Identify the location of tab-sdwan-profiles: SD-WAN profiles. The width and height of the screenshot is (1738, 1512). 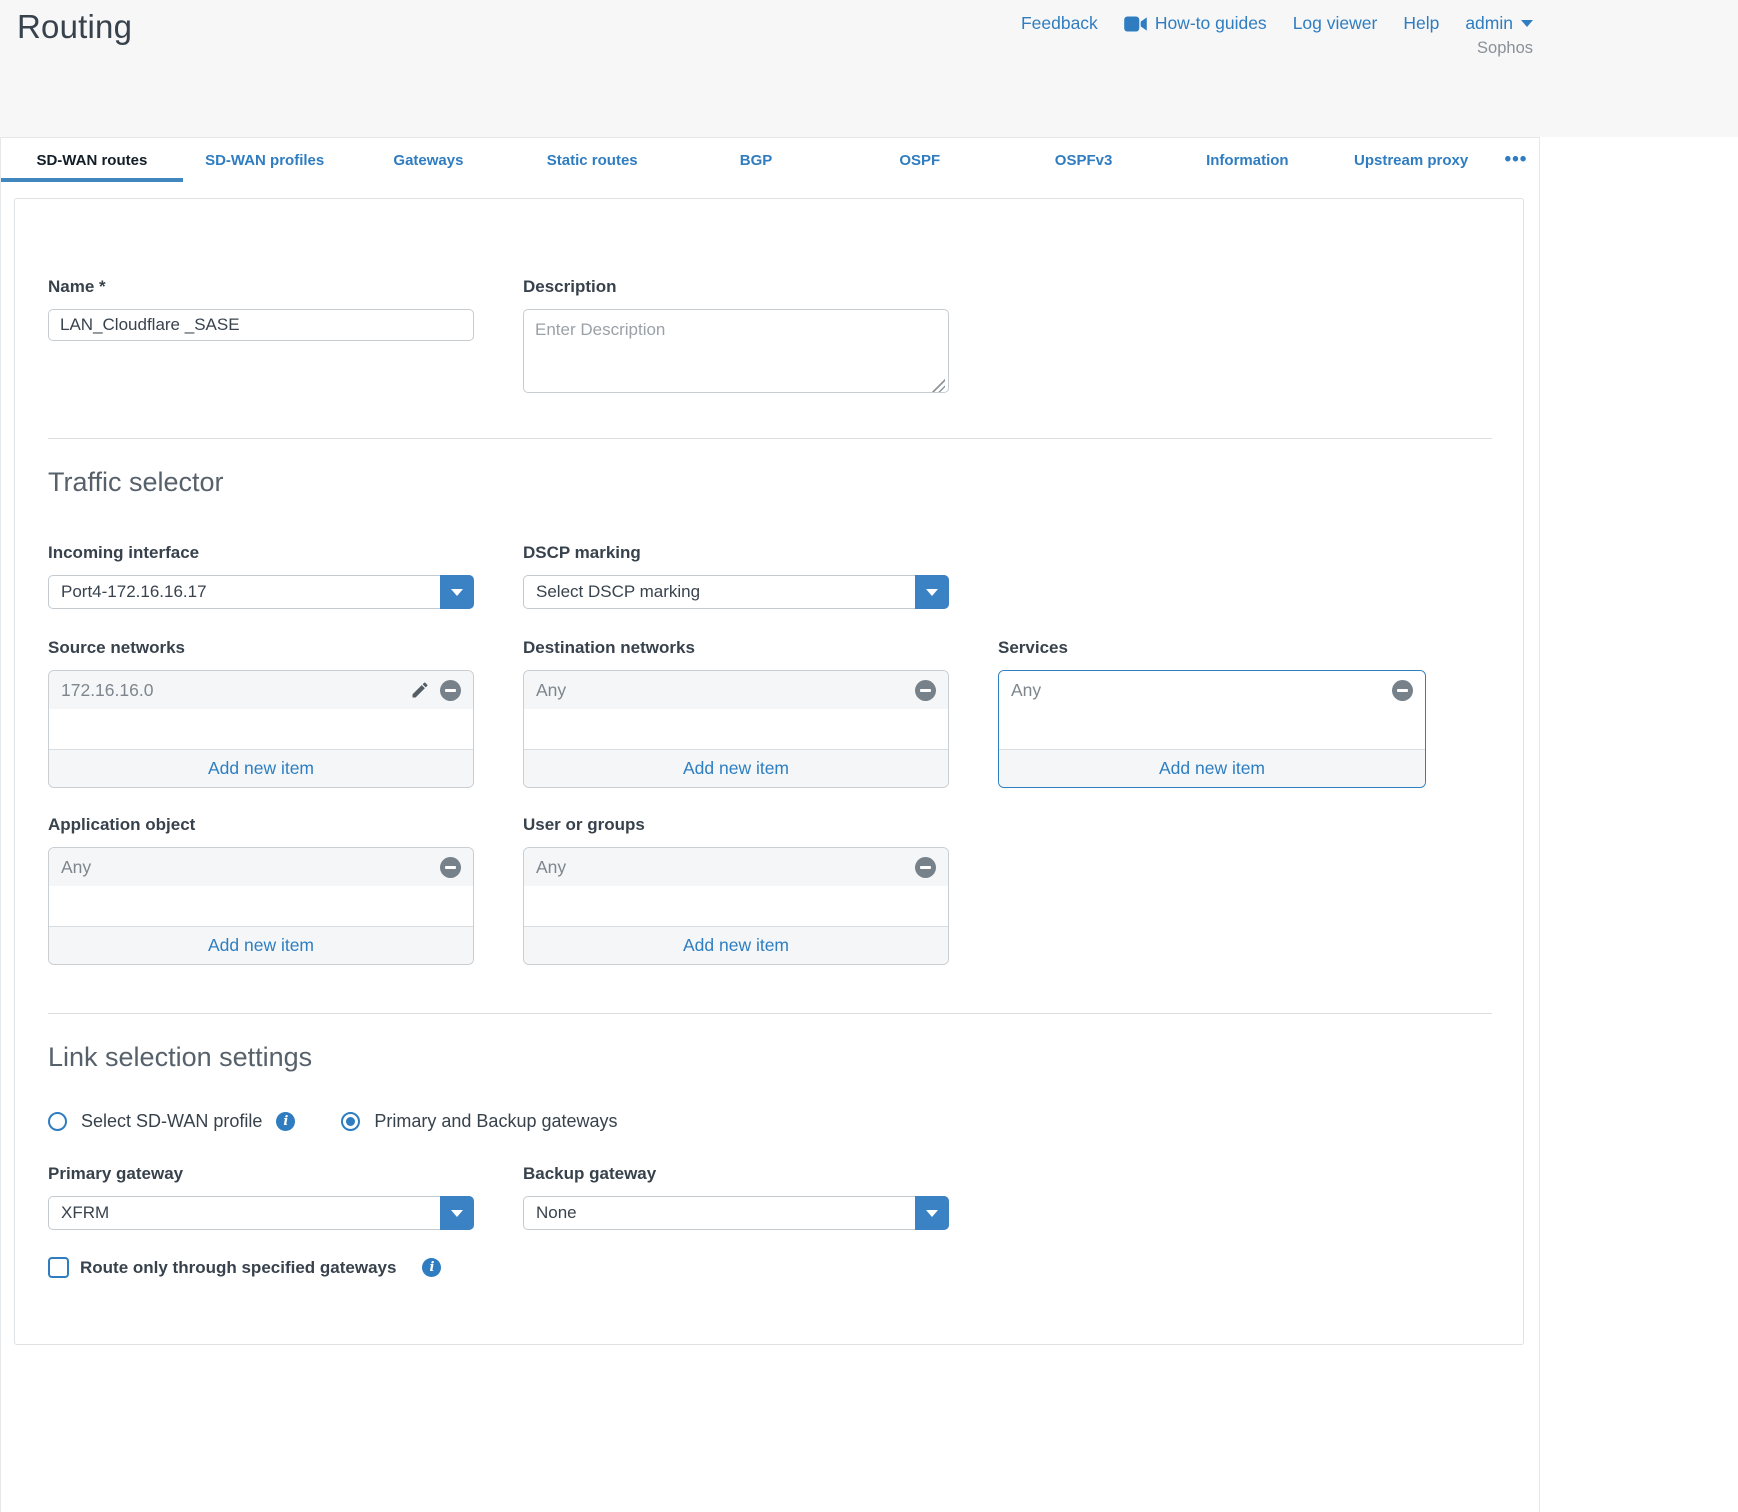
(265, 160).